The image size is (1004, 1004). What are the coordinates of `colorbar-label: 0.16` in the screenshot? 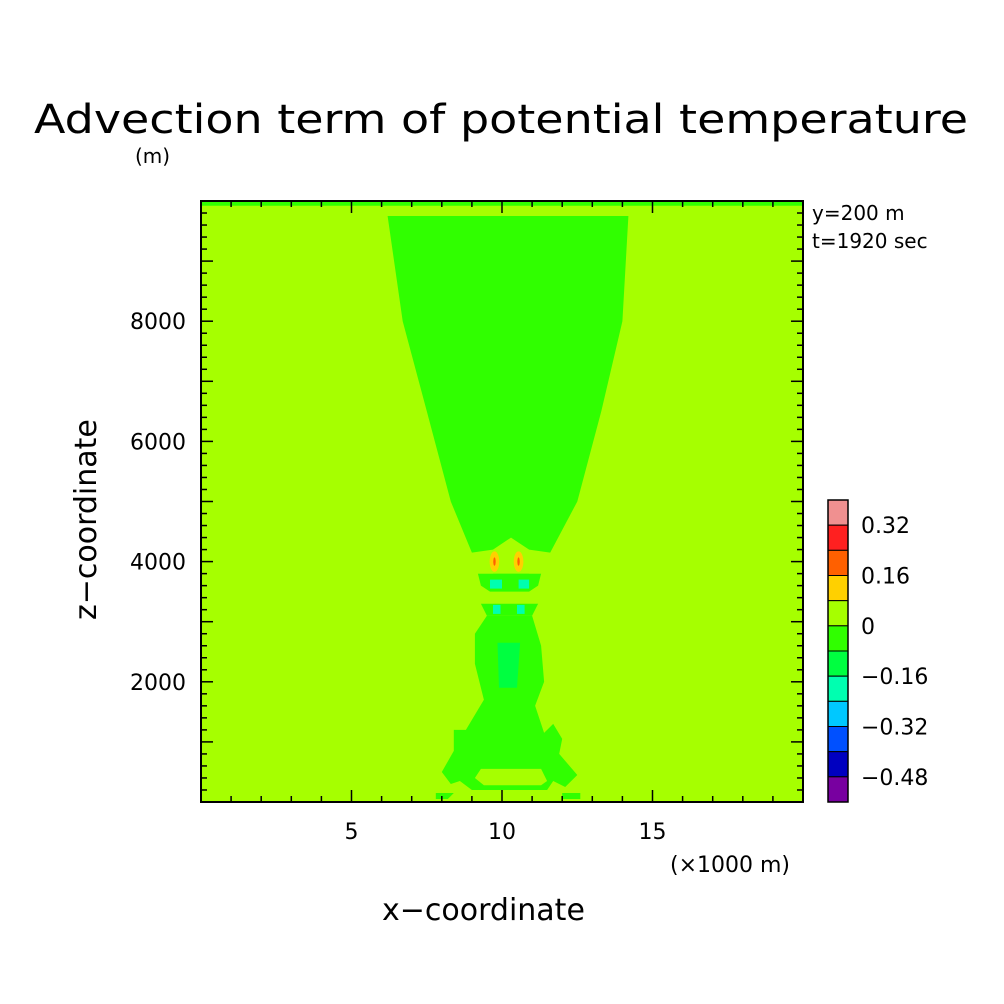 It's located at (885, 577).